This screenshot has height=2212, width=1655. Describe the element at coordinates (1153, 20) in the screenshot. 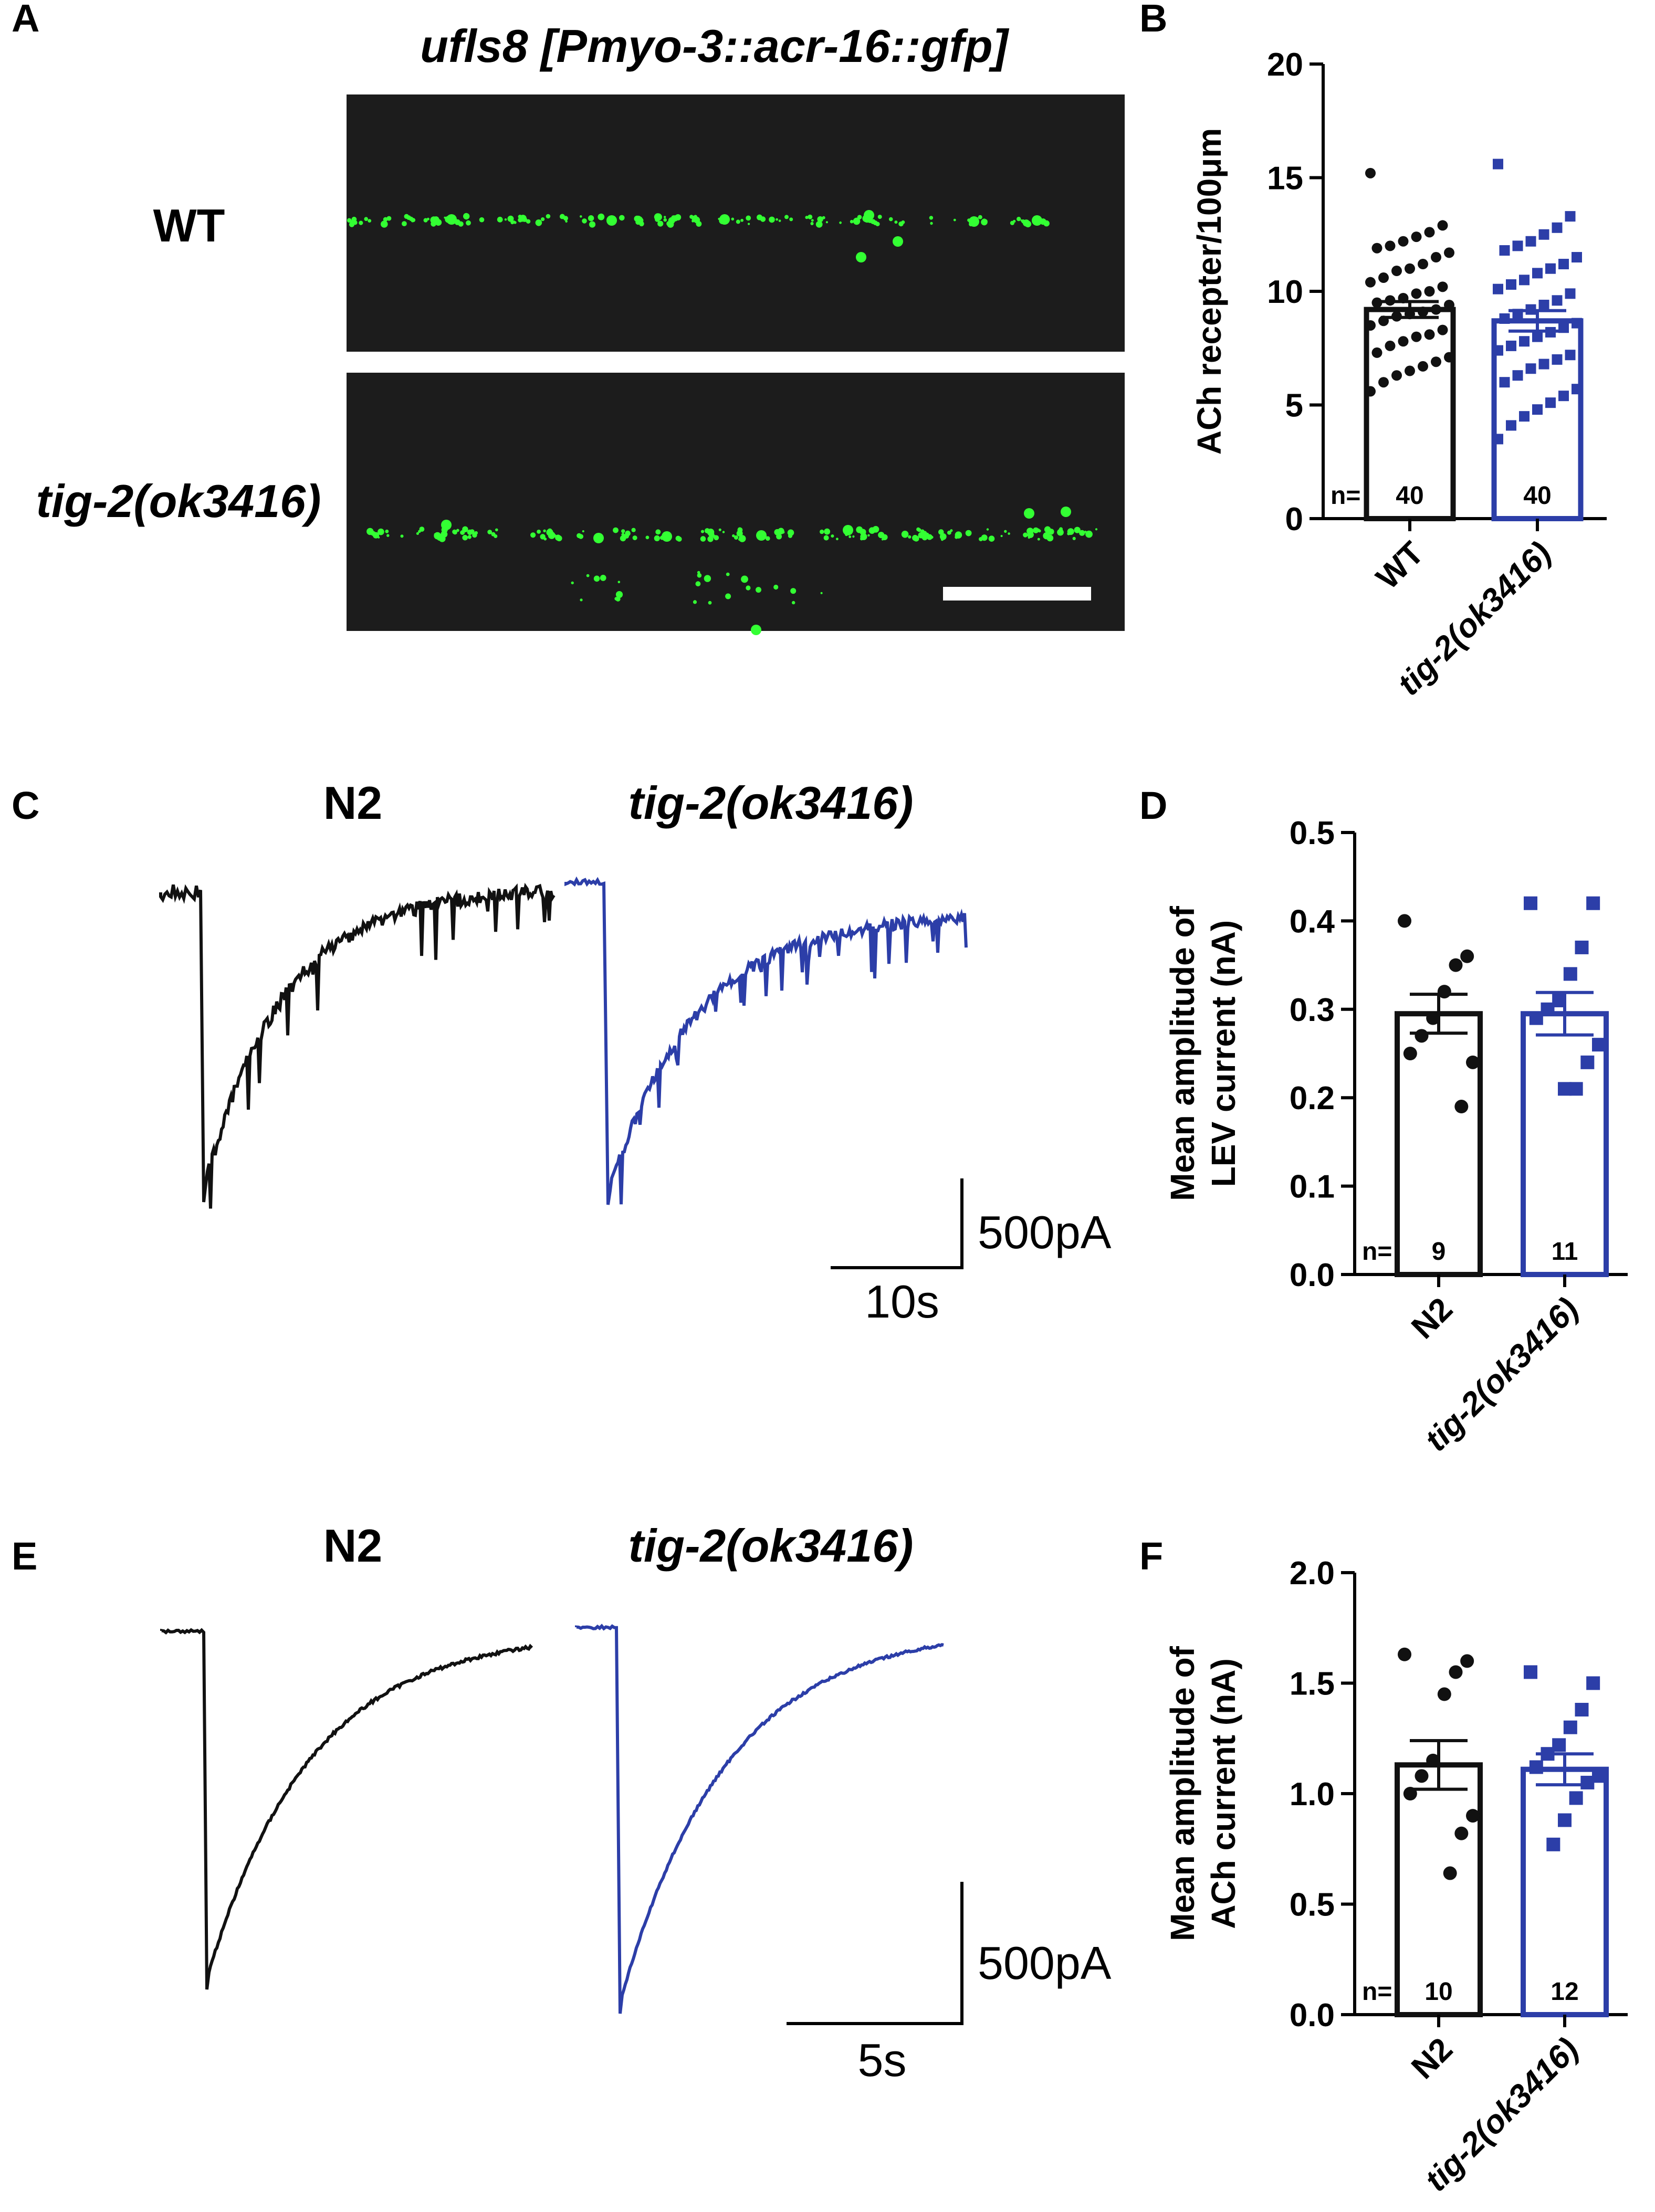

I see `panel-letter-b: B` at that location.